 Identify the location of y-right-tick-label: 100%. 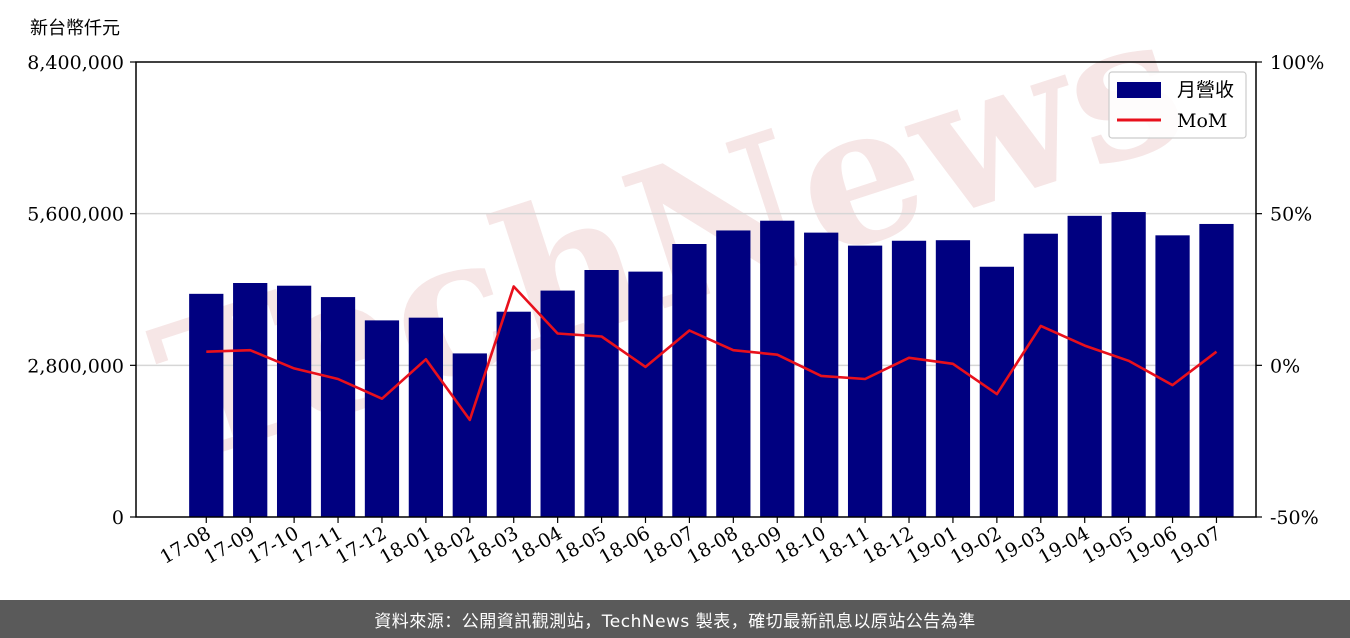
(1297, 63).